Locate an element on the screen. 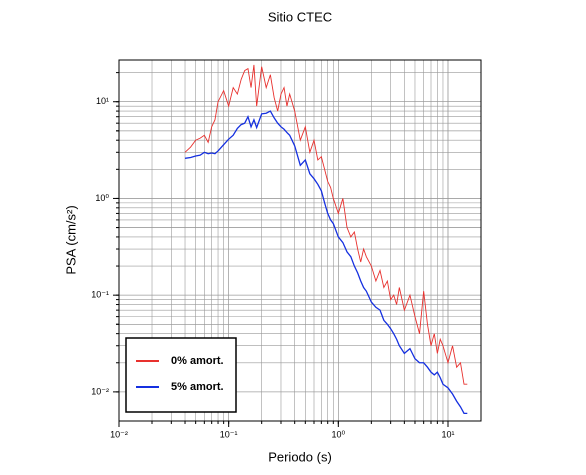 This screenshot has width=586, height=475. x-tick-label: 10⁻¹ is located at coordinates (229, 434).